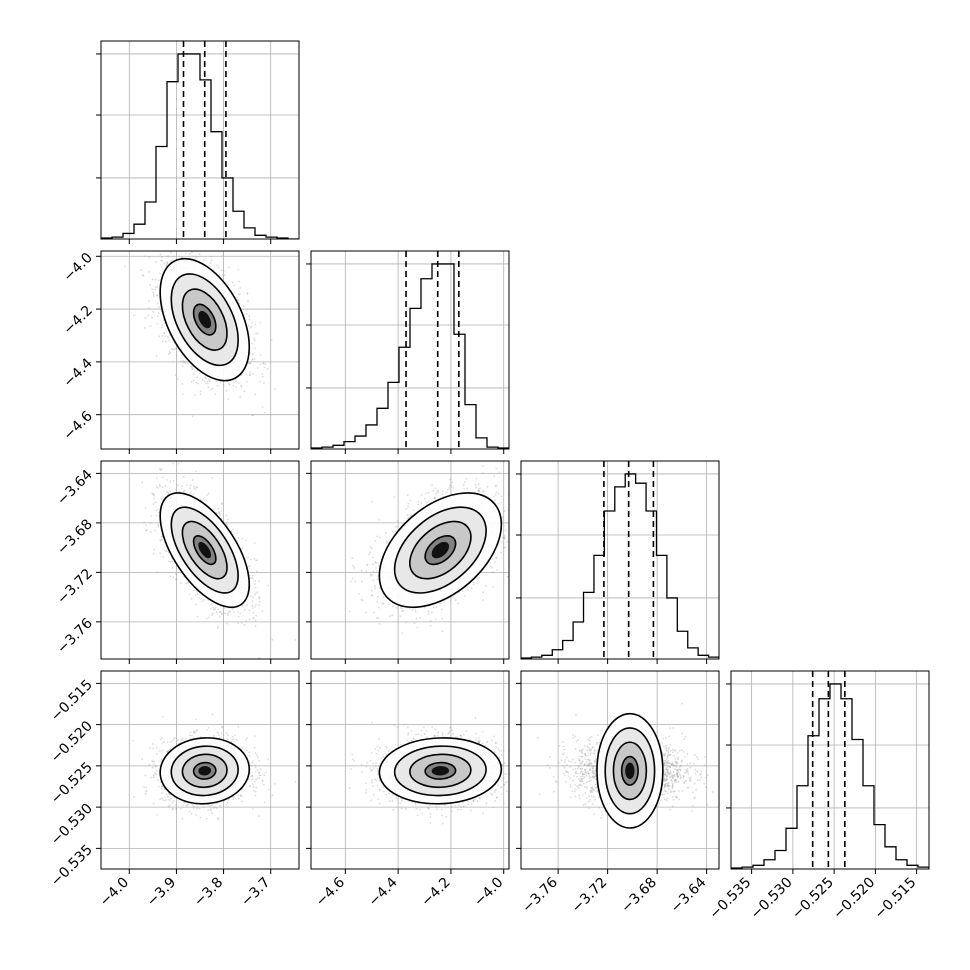 The image size is (970, 970). What do you see at coordinates (75, 537) in the screenshot?
I see `y-tick-label: −3.68` at bounding box center [75, 537].